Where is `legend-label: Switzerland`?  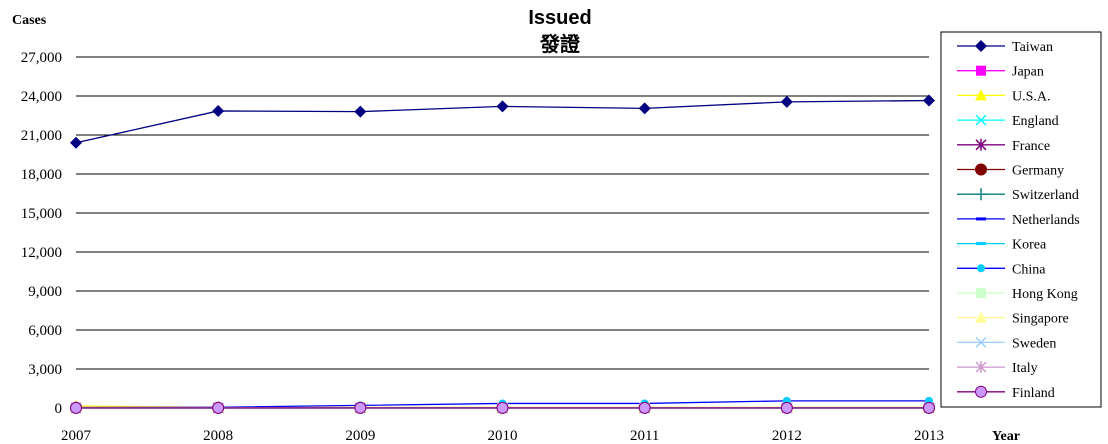
legend-label: Switzerland is located at coordinates (1045, 195).